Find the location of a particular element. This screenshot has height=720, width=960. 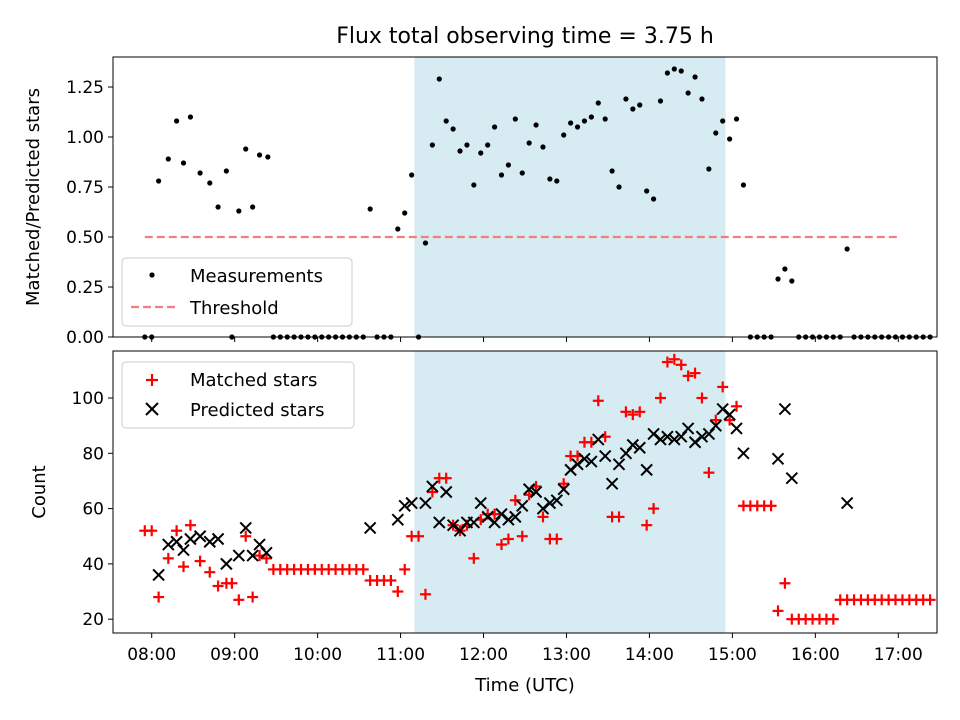

bottom-x-axis-label: Time (UTC) is located at coordinates (524, 685).